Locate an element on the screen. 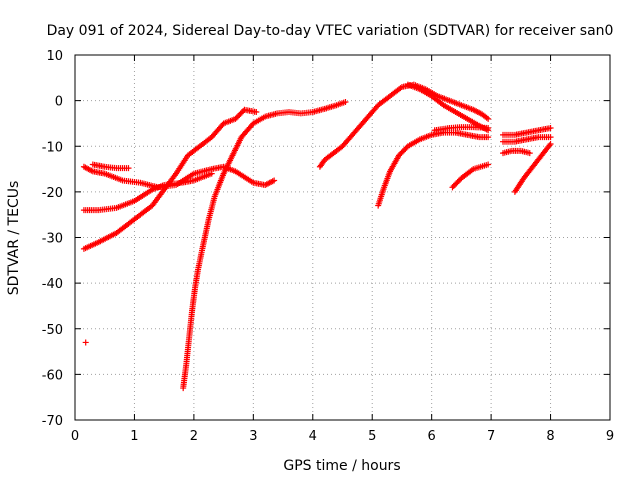  x-tick-label: 8 is located at coordinates (550, 436).